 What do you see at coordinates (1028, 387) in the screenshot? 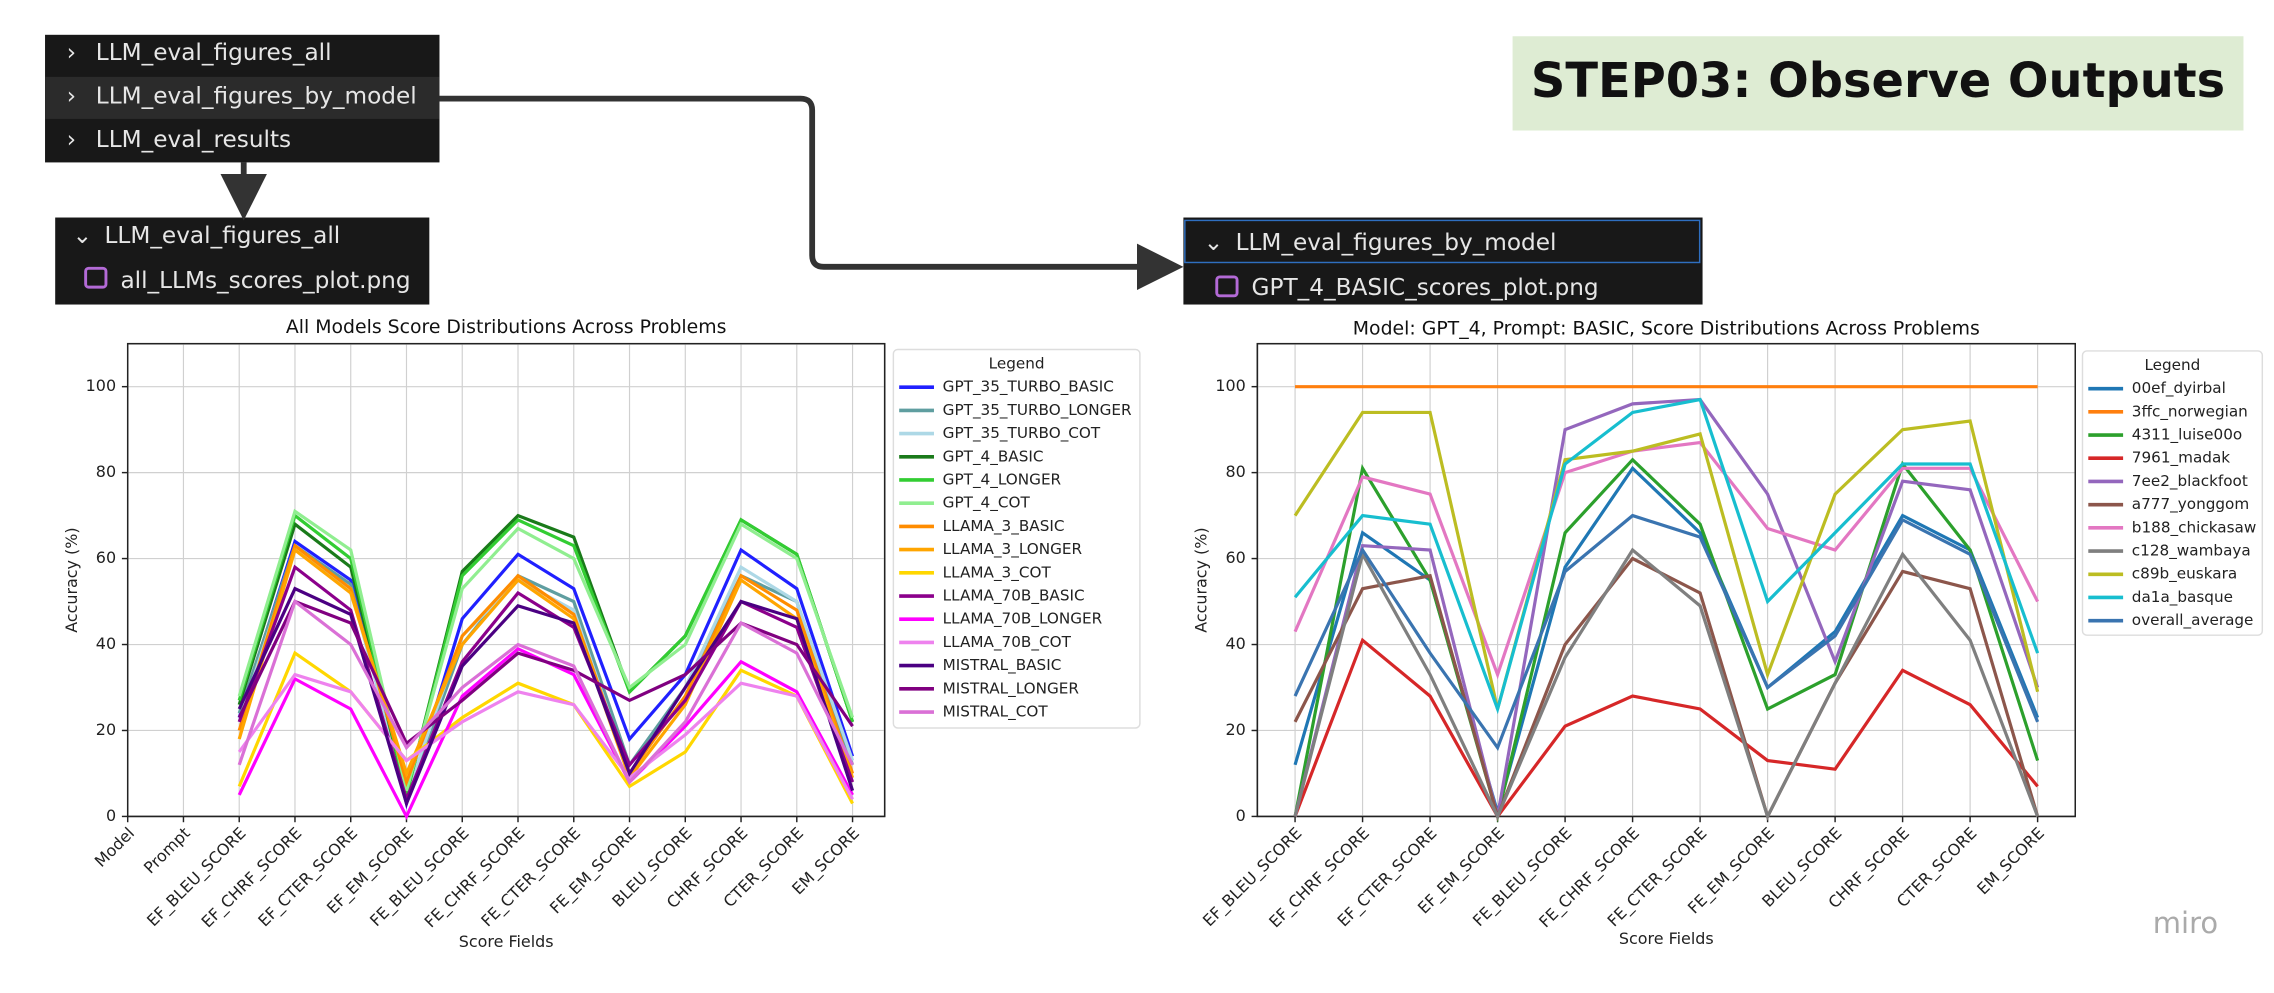
I see `legend-label: GPT_35_TURBO_BASIC` at bounding box center [1028, 387].